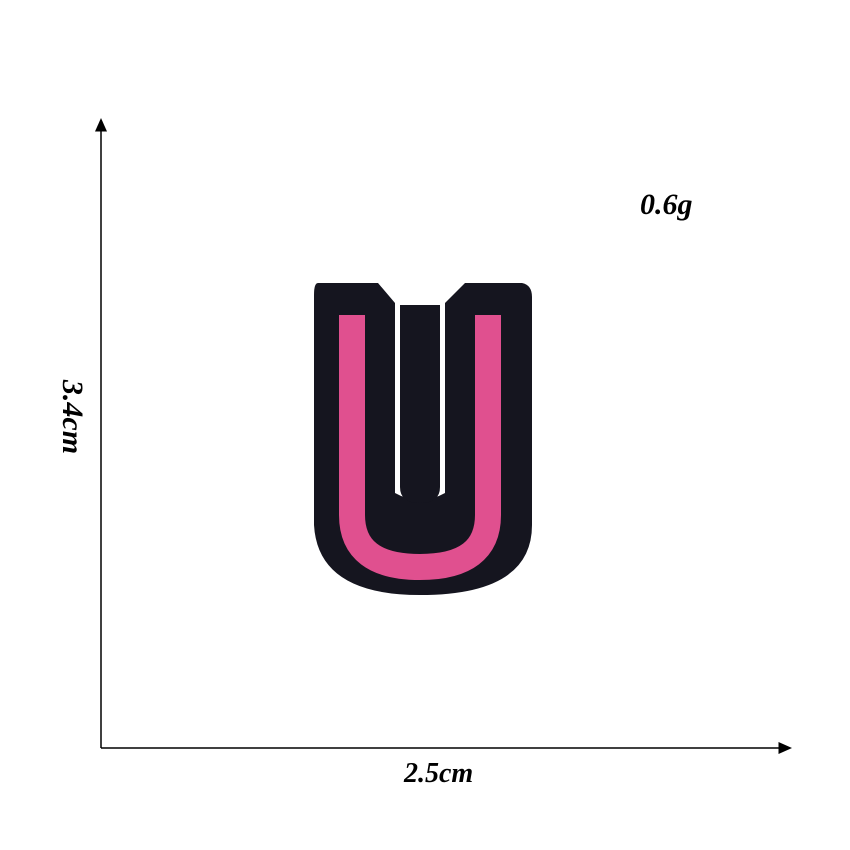 This screenshot has height=850, width=850. I want to click on letter-u-patch, so click(423, 439).